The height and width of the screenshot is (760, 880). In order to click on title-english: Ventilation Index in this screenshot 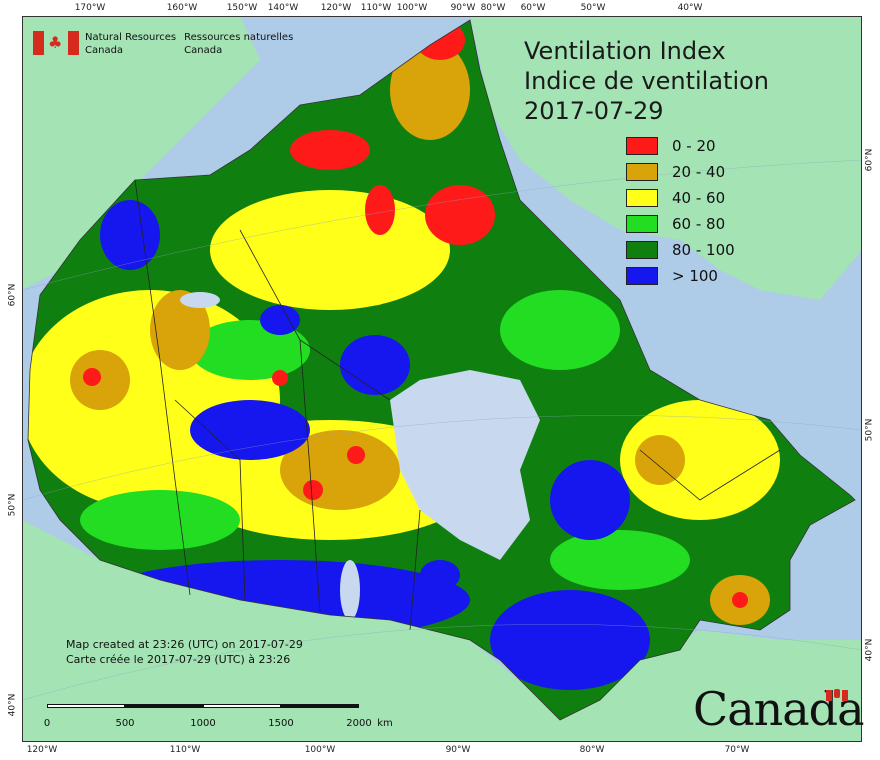, I will do `click(625, 51)`.